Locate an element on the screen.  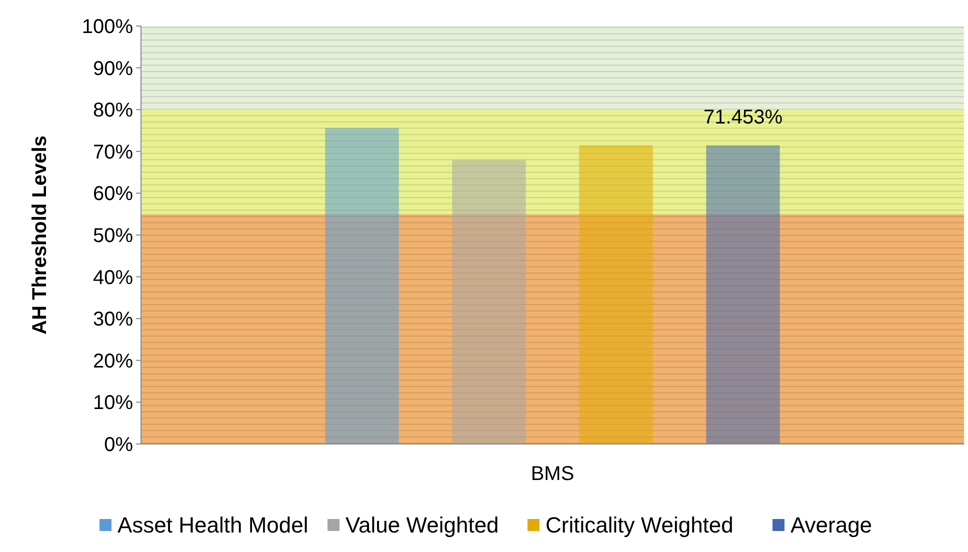
y-tick-label: 50% is located at coordinates (113, 236).